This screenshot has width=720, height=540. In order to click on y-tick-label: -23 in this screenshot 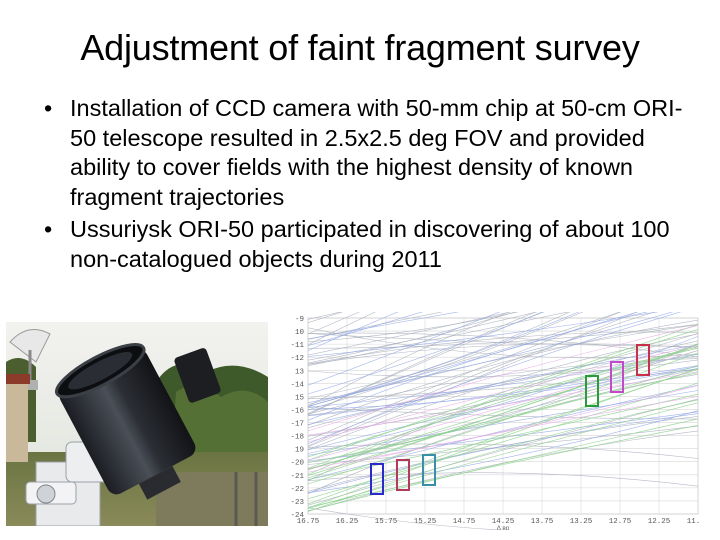, I will do `click(297, 503)`.